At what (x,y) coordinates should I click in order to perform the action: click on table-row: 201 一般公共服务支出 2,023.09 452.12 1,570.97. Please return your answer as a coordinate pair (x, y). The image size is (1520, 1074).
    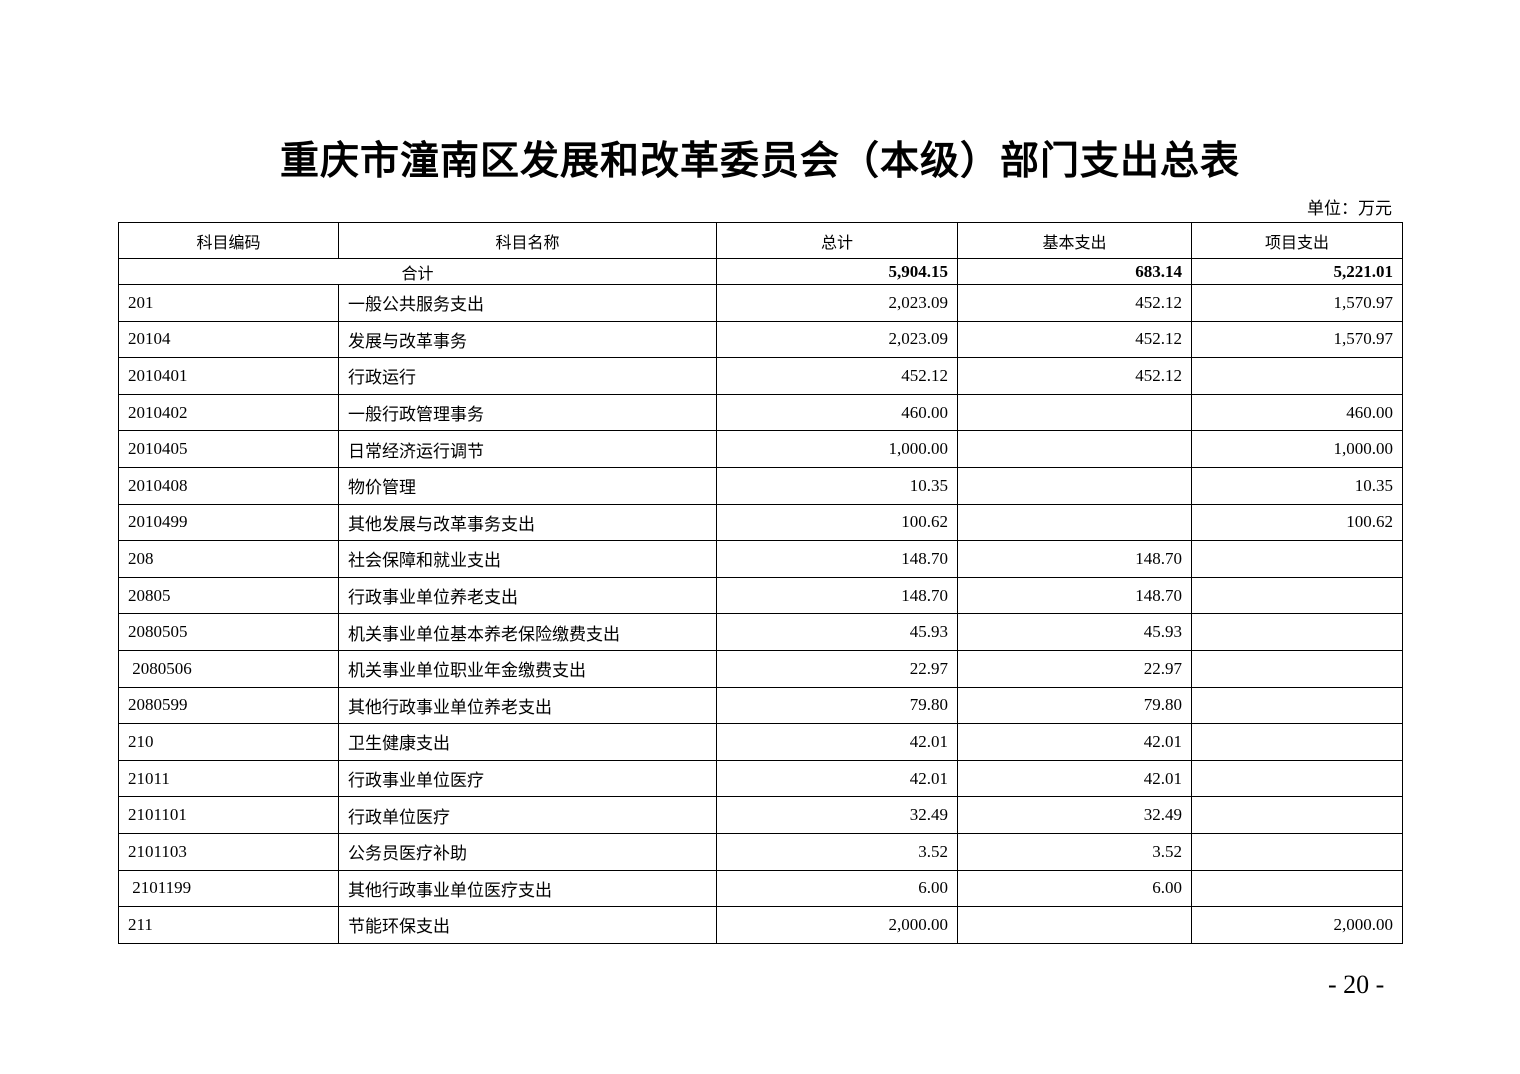
    Looking at the image, I should click on (760, 303).